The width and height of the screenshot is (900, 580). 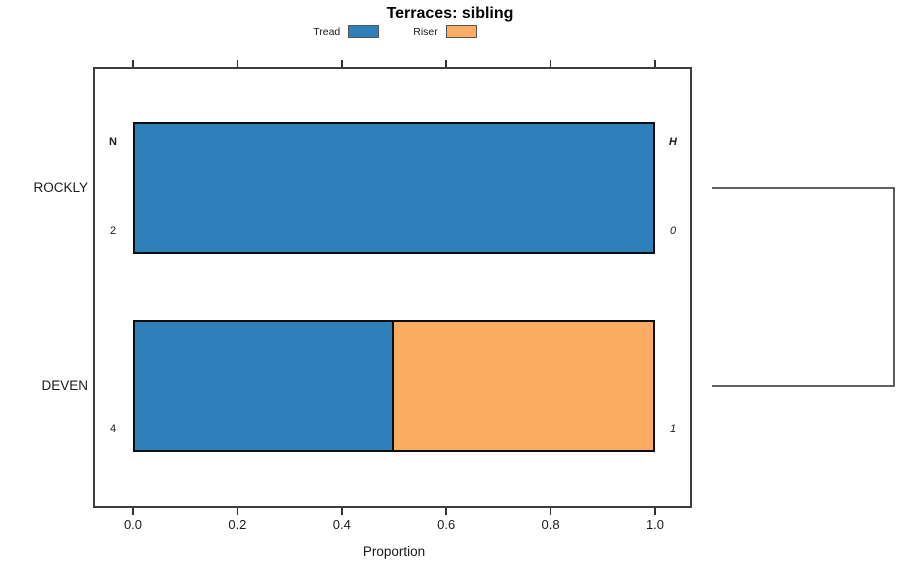 I want to click on x-tick-label: 0.6, so click(x=446, y=524).